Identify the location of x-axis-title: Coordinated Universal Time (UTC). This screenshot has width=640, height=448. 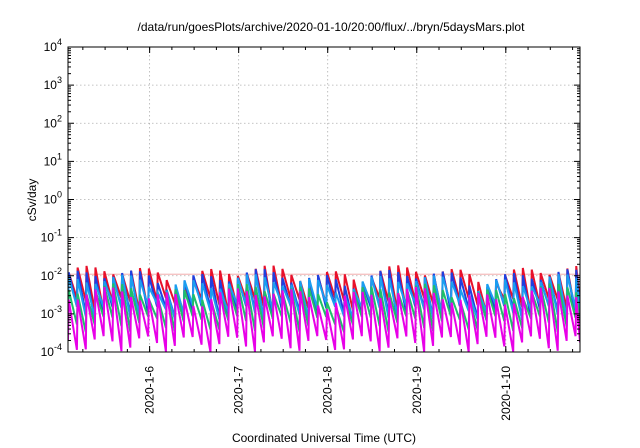
(324, 438).